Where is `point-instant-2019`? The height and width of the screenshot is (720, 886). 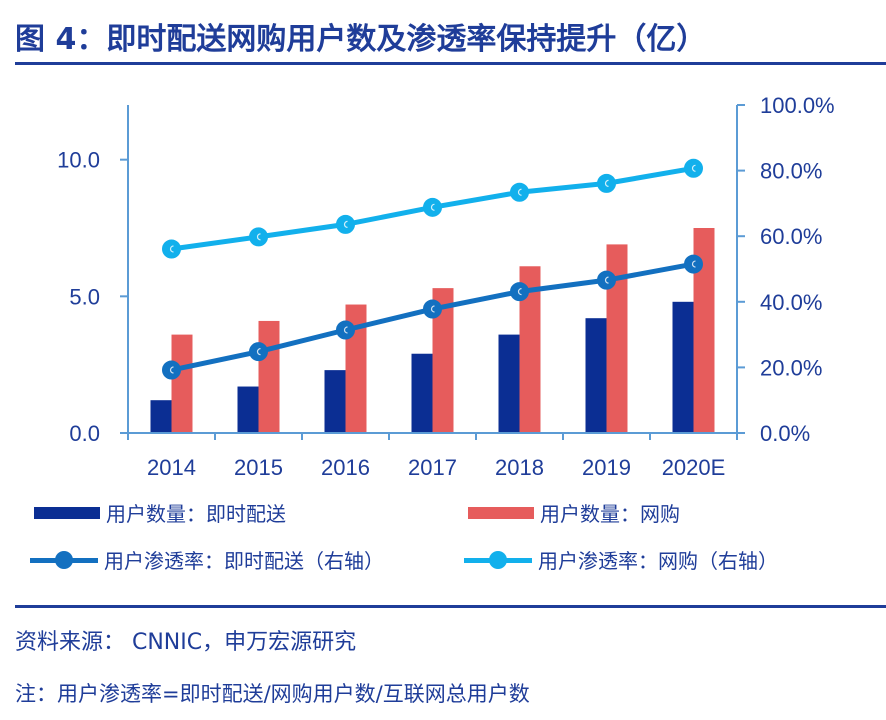 point-instant-2019 is located at coordinates (606, 280).